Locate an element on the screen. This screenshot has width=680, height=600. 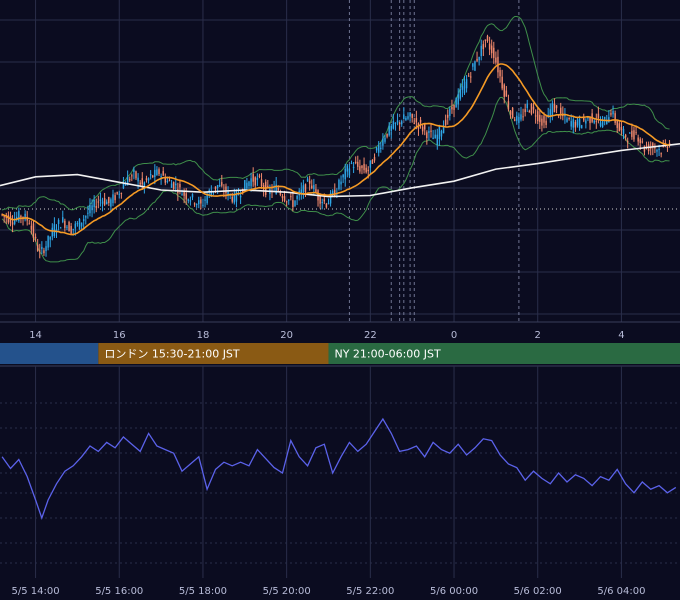
time-tick-label: 5/5 18:00 is located at coordinates (203, 591).